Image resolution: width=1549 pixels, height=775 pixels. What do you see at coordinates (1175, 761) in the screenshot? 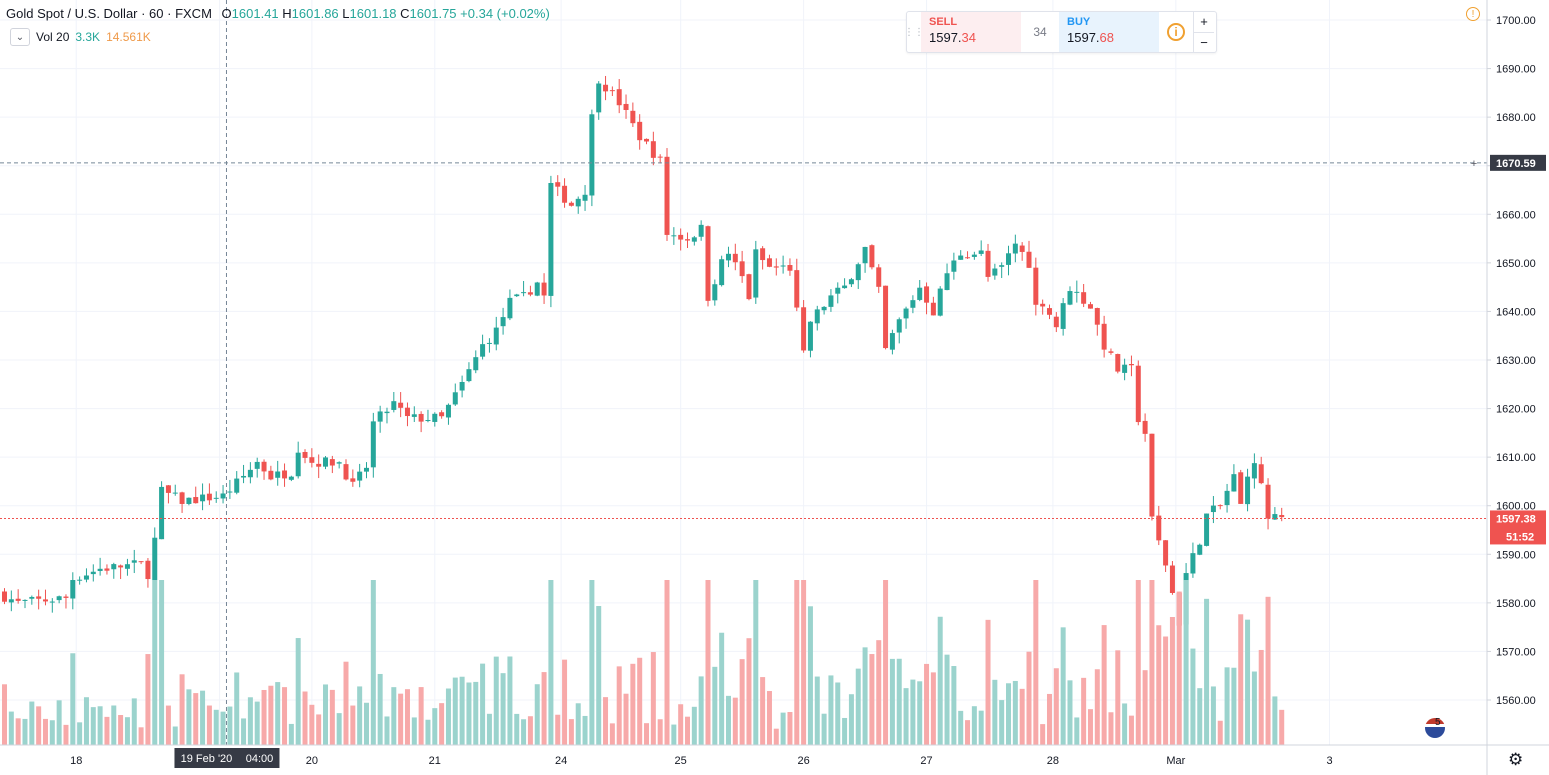
I see `time-tick-label: Mar` at bounding box center [1175, 761].